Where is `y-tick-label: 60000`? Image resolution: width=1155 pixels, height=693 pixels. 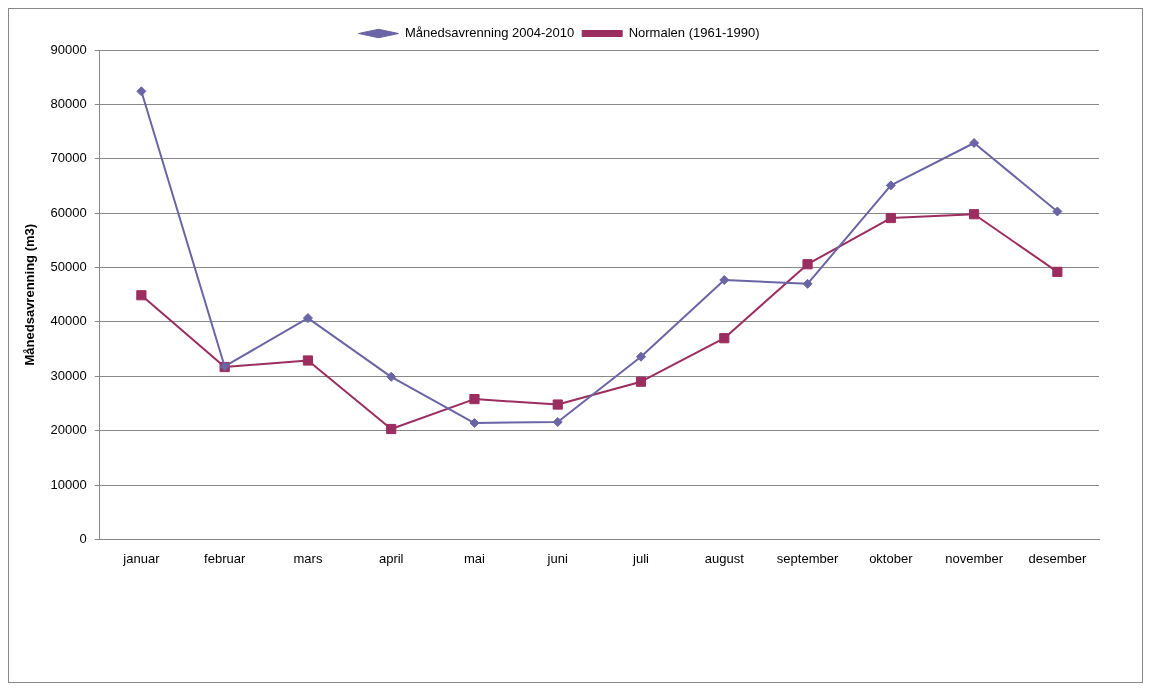 y-tick-label: 60000 is located at coordinates (68, 212).